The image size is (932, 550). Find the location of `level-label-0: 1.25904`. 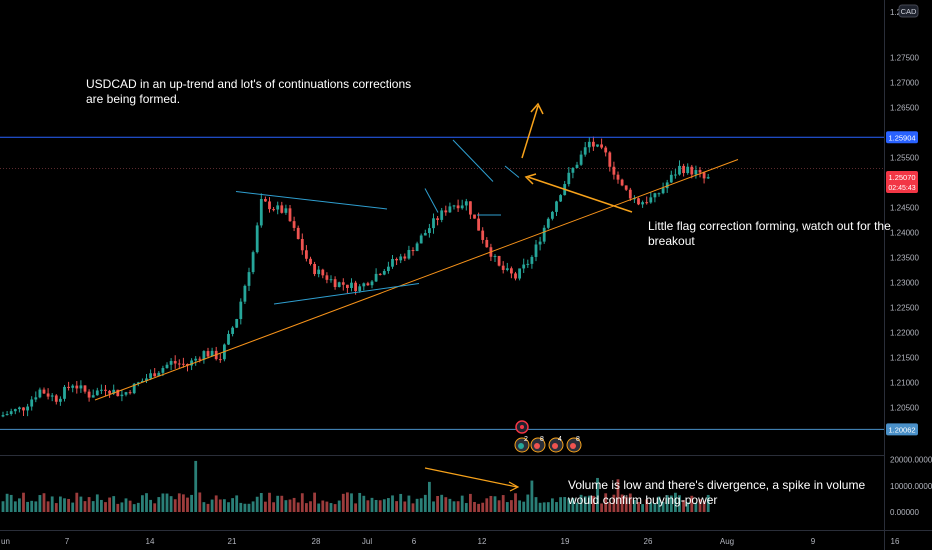

level-label-0: 1.25904 is located at coordinates (901, 137).